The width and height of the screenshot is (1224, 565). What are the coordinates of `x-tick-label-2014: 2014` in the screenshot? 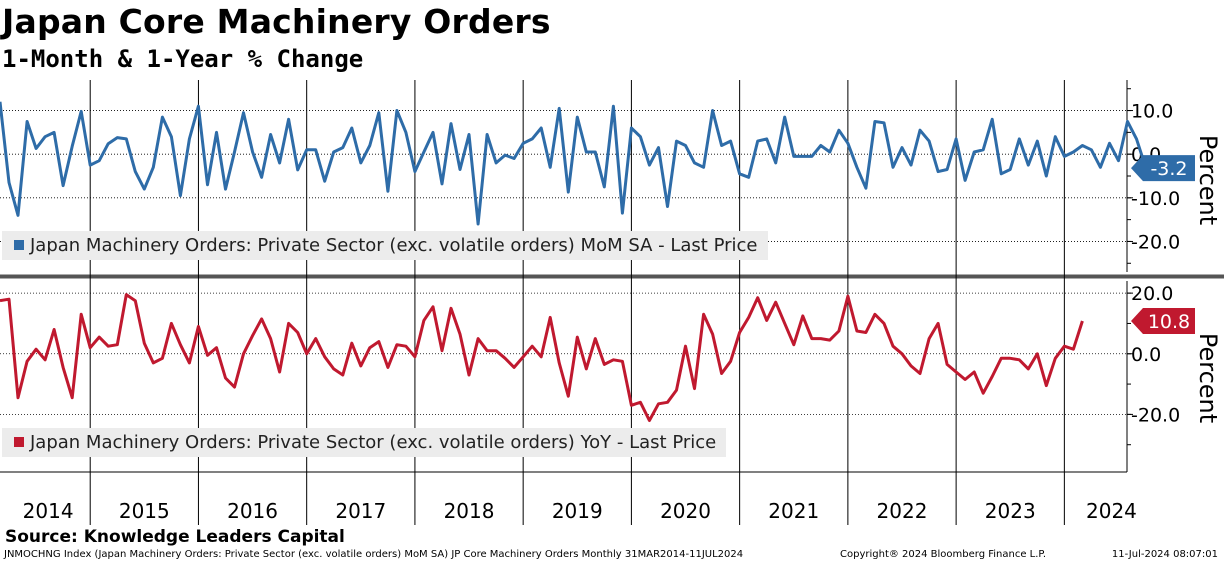 It's located at (48, 511).